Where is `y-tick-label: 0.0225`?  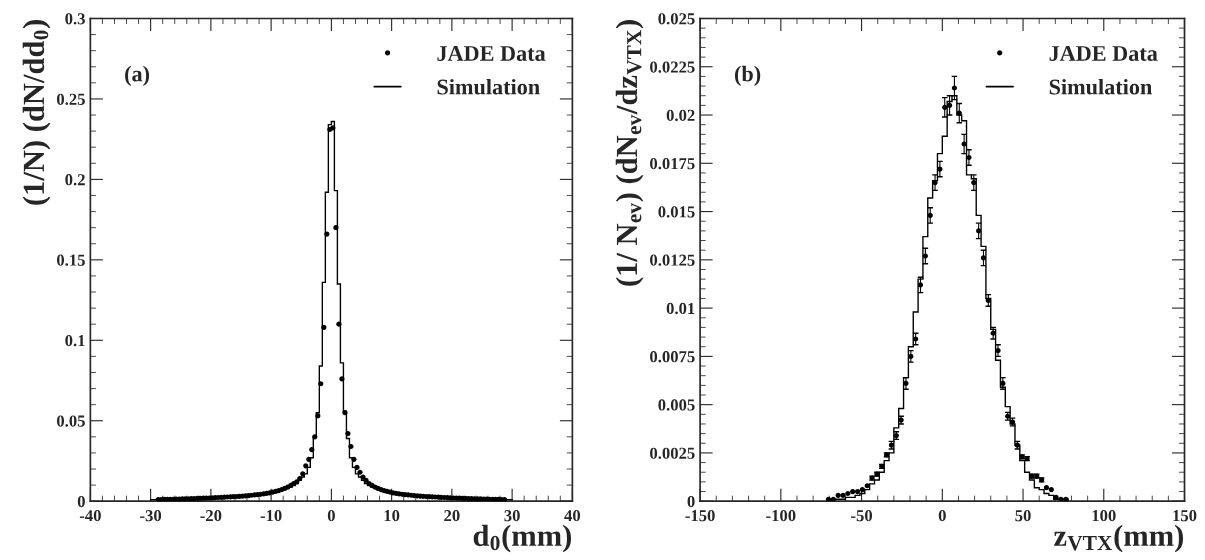
y-tick-label: 0.0225 is located at coordinates (672, 67).